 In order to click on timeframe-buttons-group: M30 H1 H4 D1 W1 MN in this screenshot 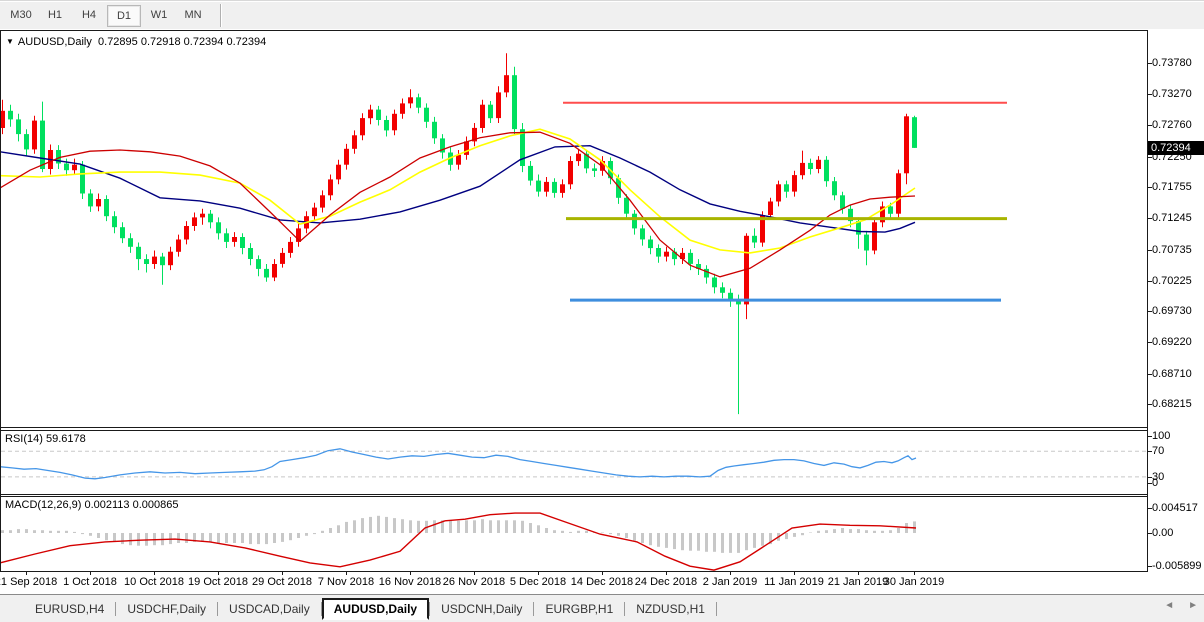, I will do `click(107, 15)`.